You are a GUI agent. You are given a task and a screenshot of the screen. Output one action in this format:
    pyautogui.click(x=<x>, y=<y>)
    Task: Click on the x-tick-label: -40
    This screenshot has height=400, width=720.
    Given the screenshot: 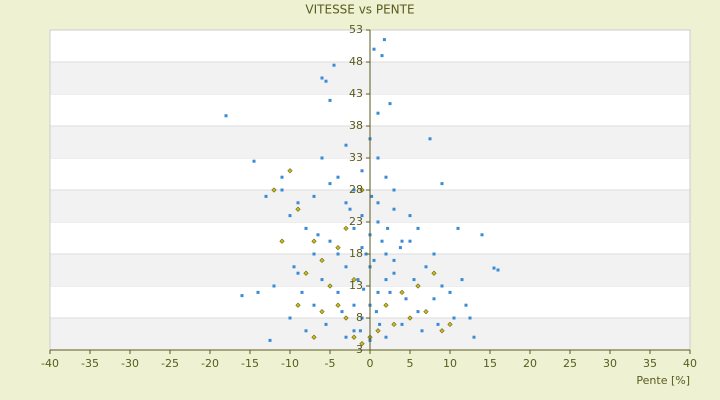 What is the action you would take?
    pyautogui.click(x=50, y=363)
    